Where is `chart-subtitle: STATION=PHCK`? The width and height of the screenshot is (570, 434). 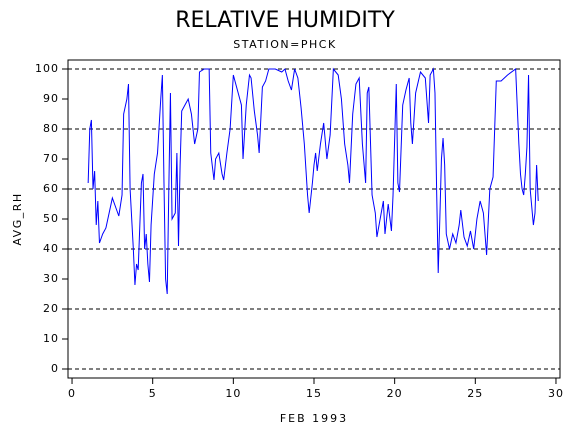 chart-subtitle: STATION=PHCK is located at coordinates (284, 44).